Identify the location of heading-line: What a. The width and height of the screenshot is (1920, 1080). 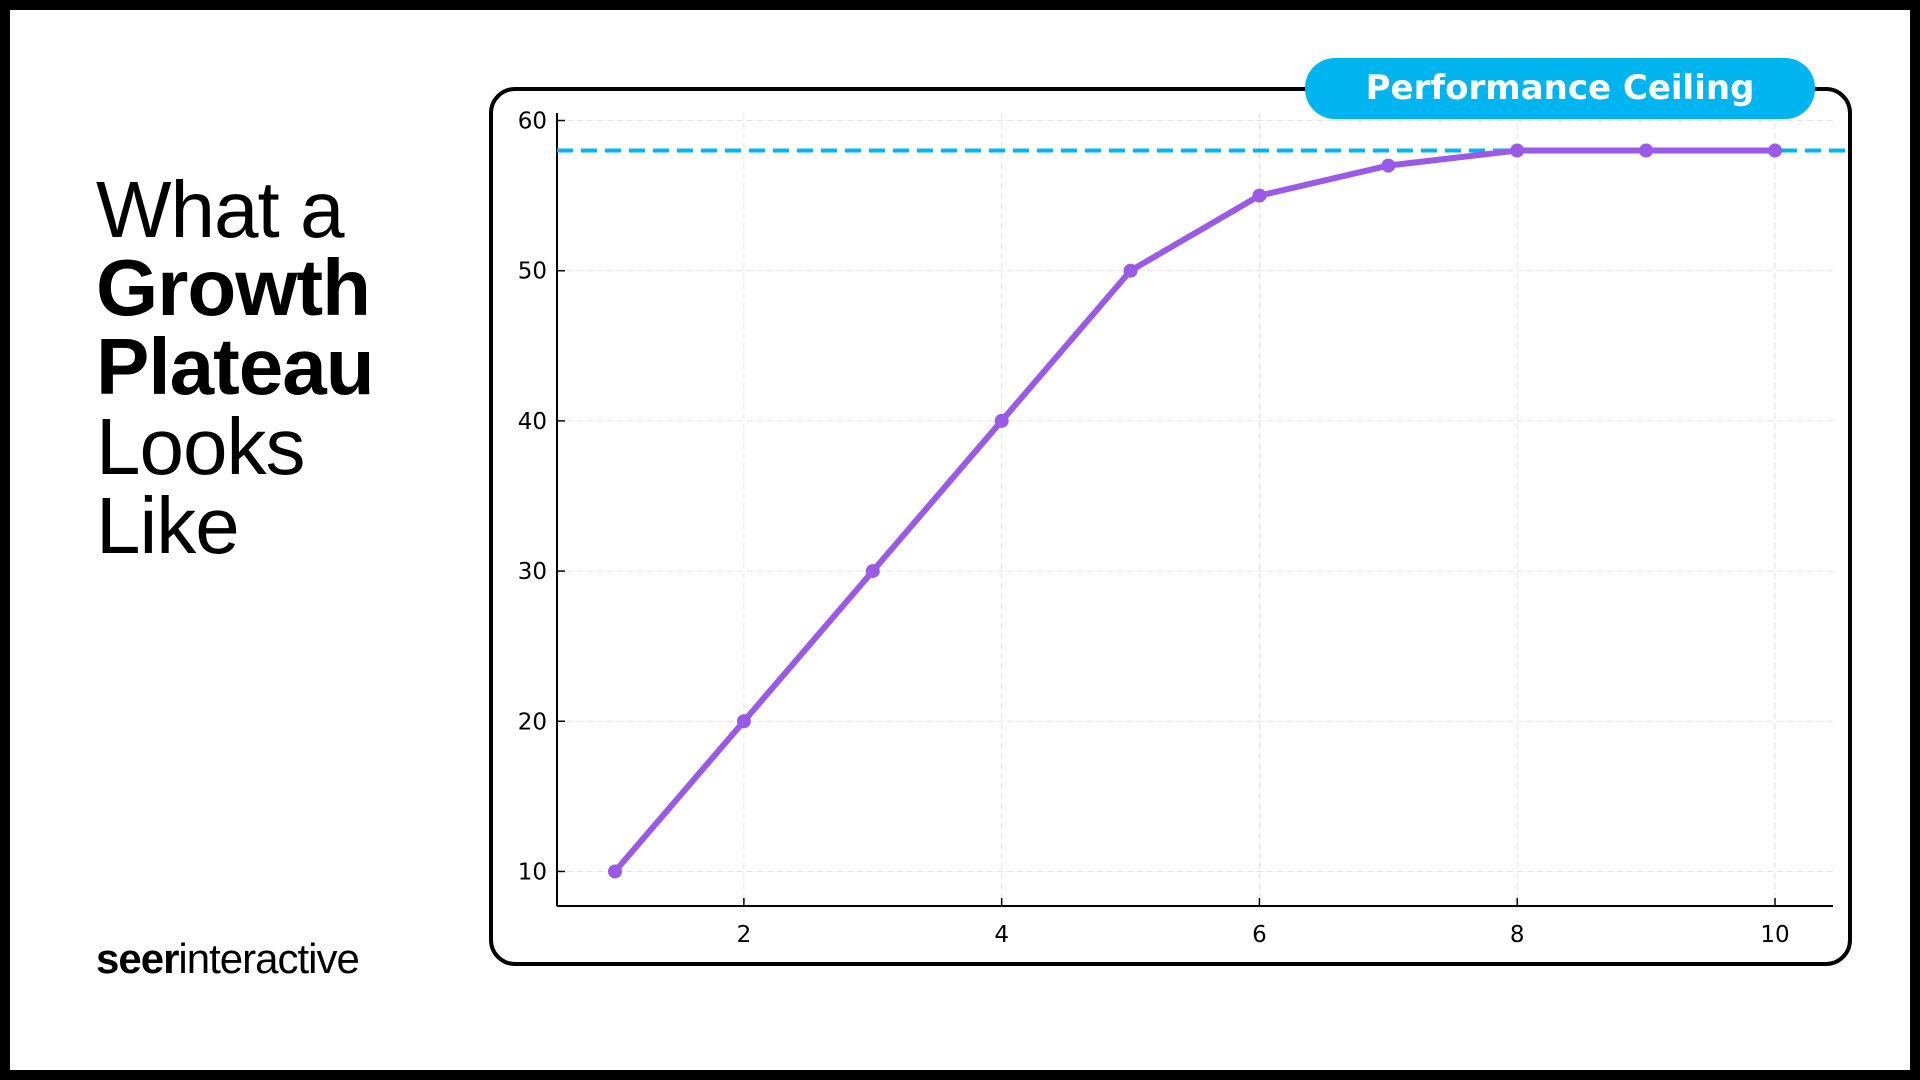
(220, 209).